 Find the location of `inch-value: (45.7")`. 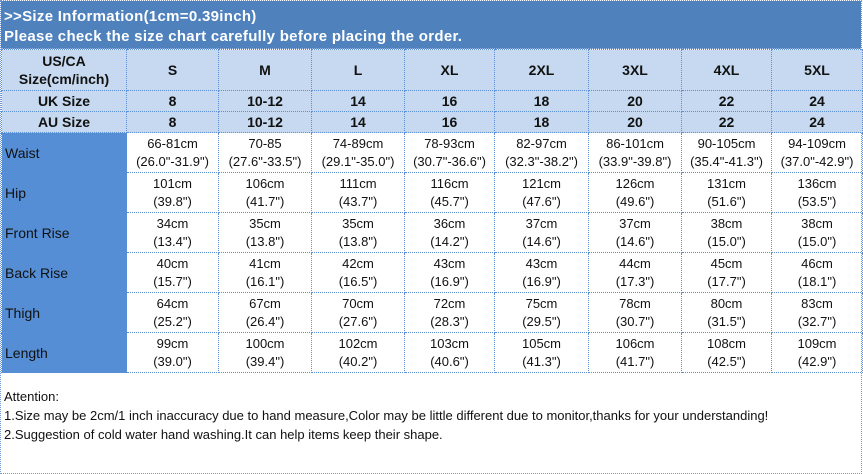

inch-value: (45.7") is located at coordinates (449, 201).